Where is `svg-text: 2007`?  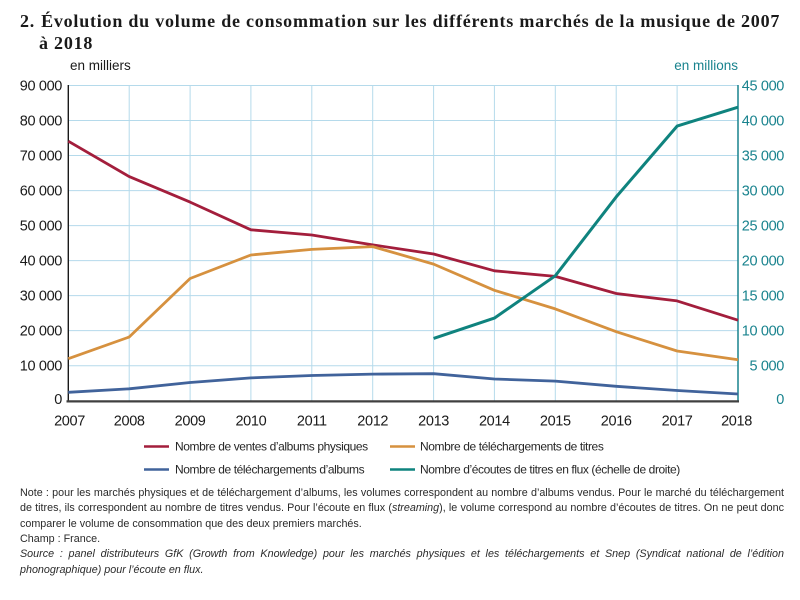
svg-text: 2007 is located at coordinates (69, 421).